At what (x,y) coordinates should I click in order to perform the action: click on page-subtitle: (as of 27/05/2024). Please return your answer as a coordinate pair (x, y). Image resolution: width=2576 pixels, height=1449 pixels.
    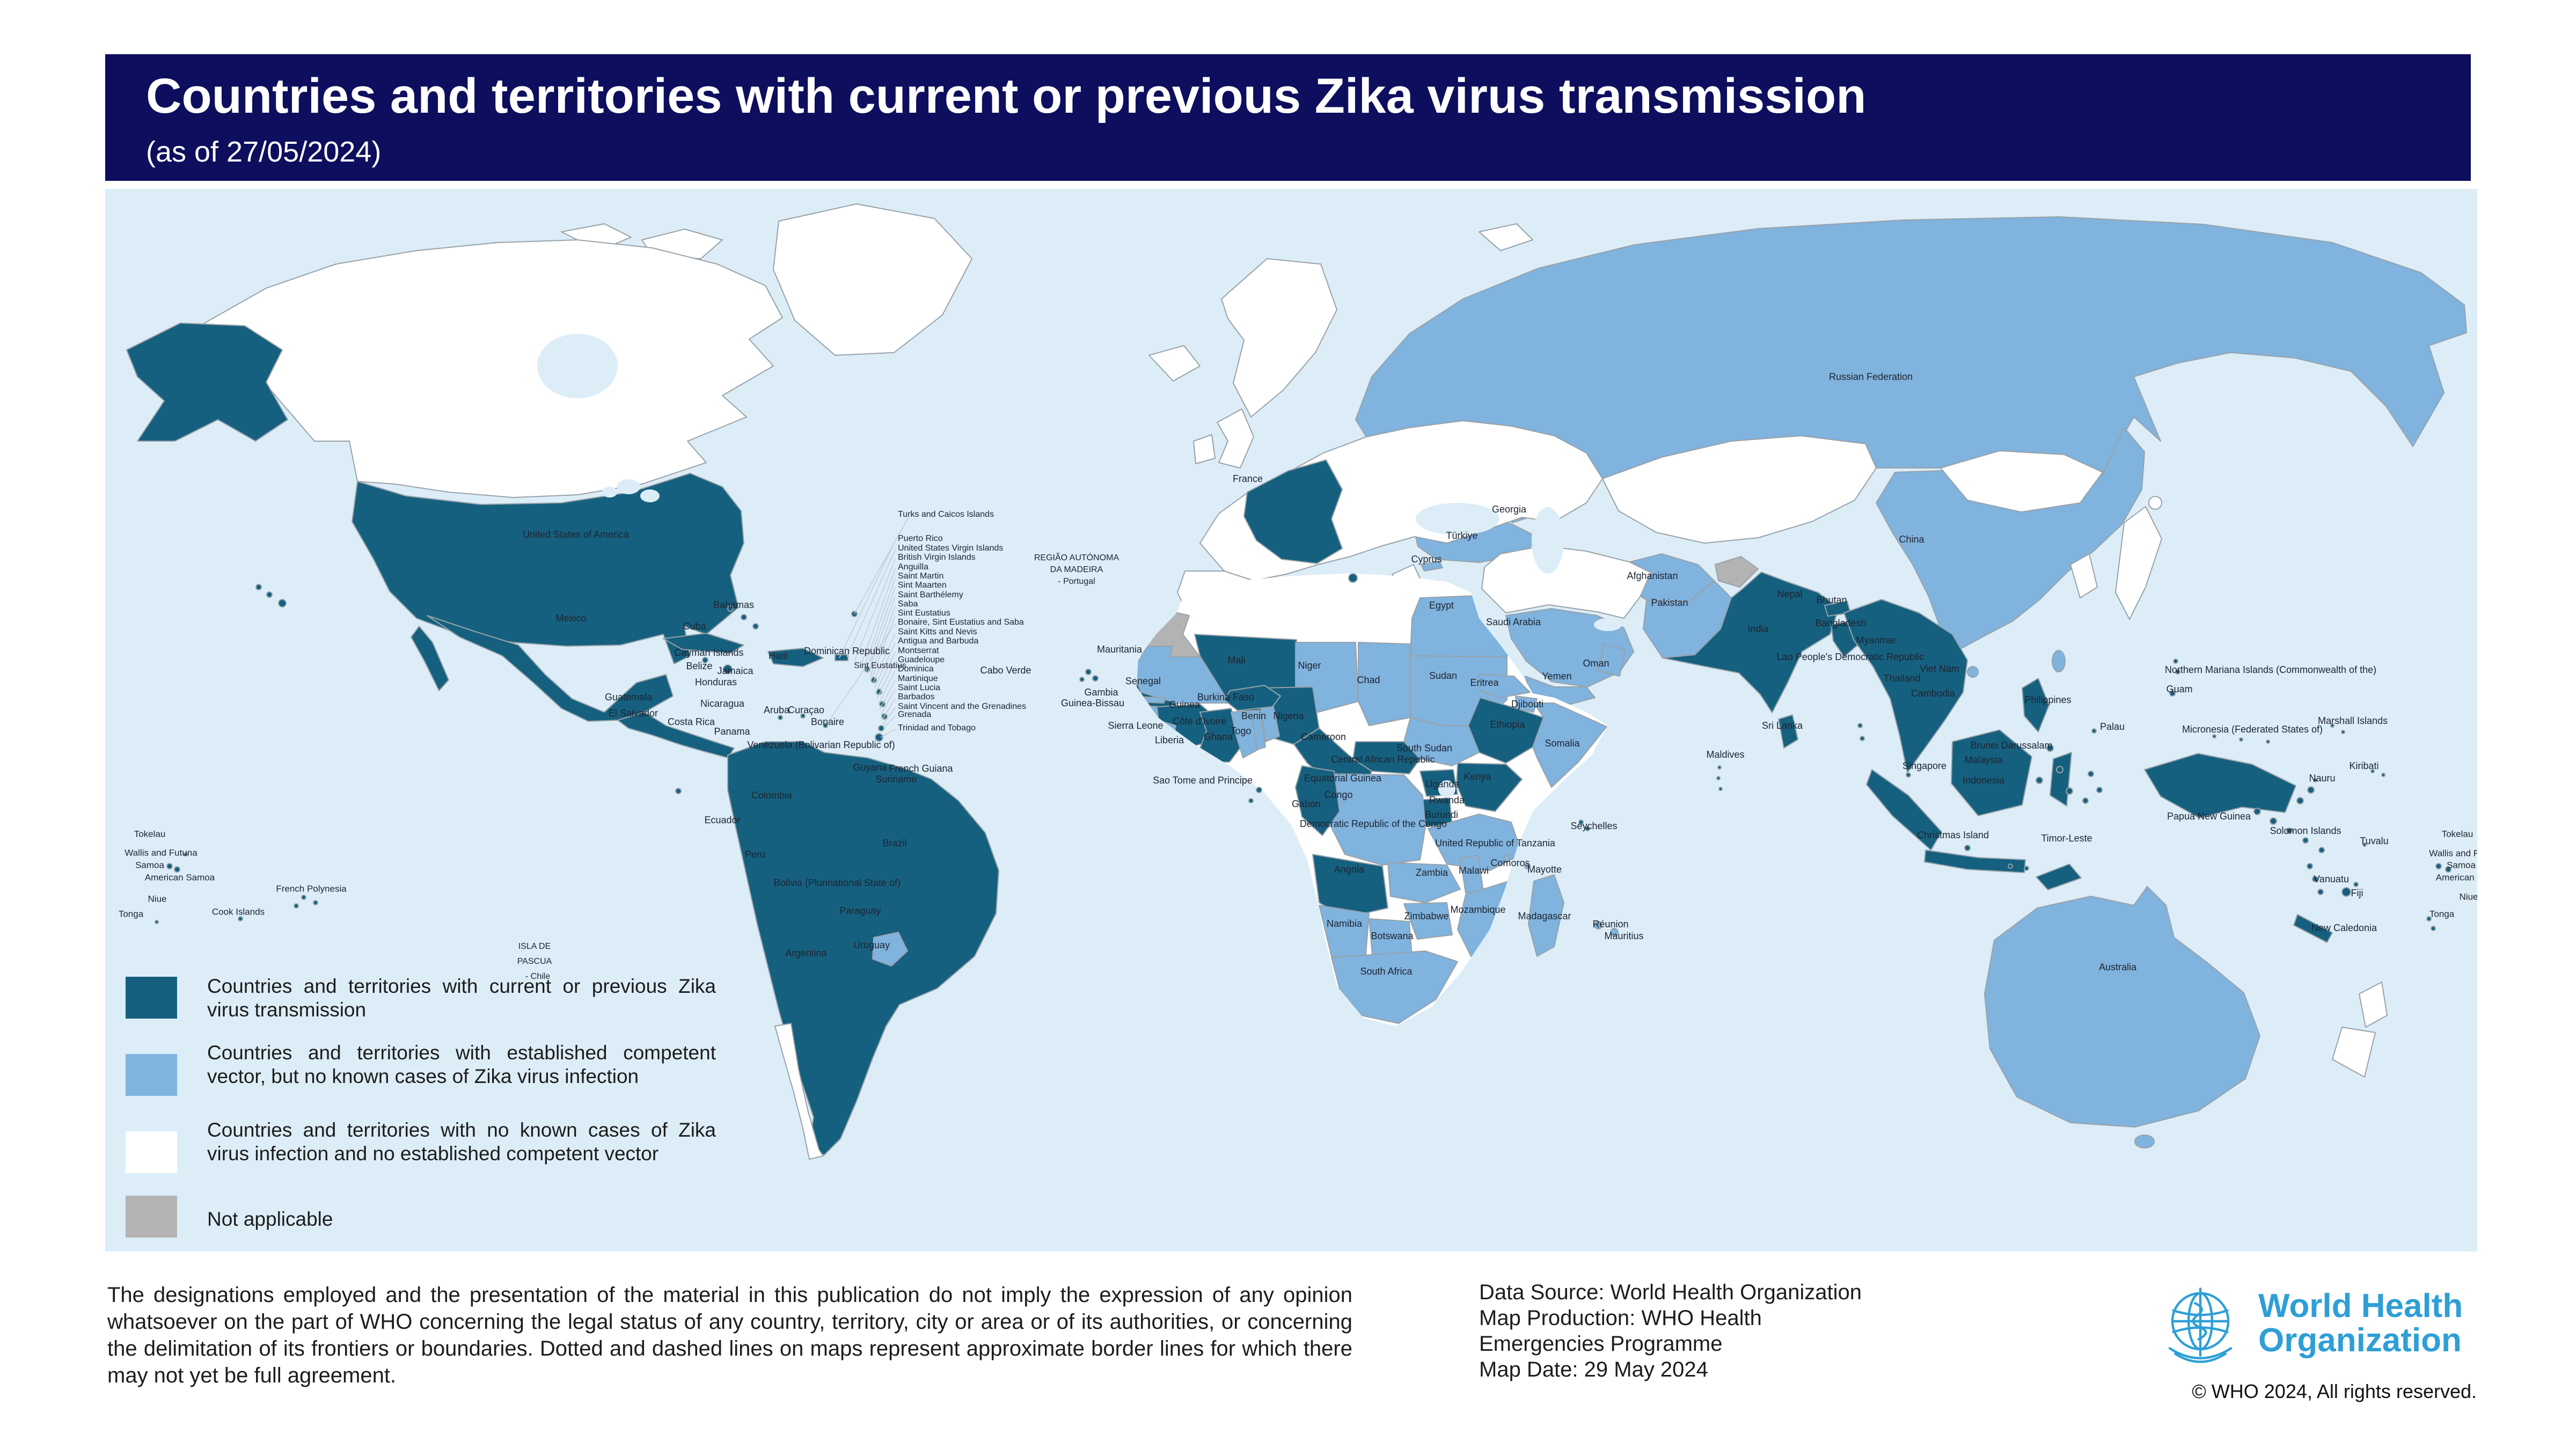
    Looking at the image, I should click on (264, 152).